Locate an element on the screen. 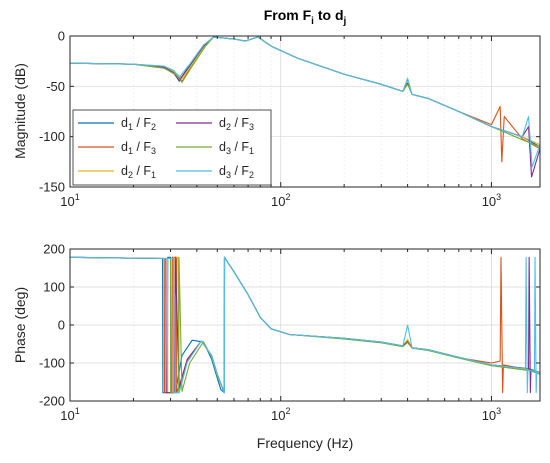  y-tick-label: -200 is located at coordinates (52, 401).